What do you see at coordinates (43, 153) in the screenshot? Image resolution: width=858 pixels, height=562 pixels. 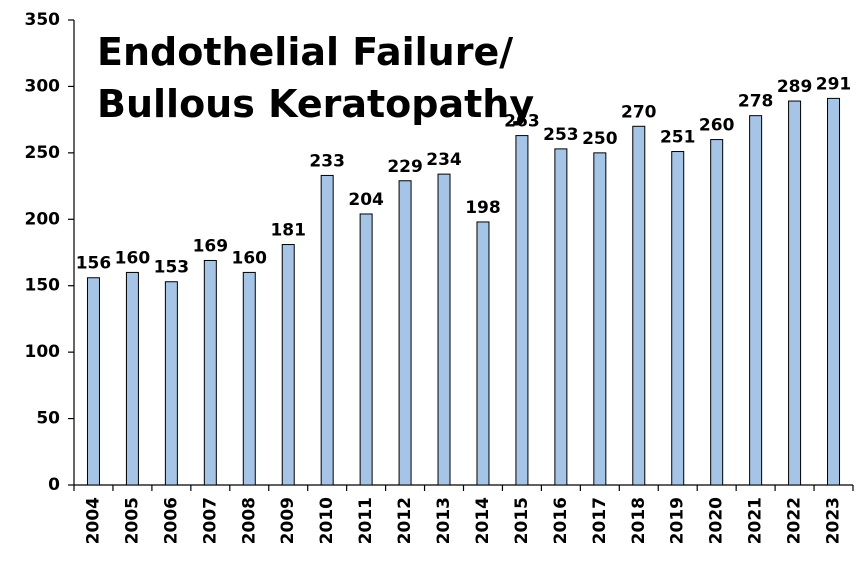 I see `y-tick-label: 250` at bounding box center [43, 153].